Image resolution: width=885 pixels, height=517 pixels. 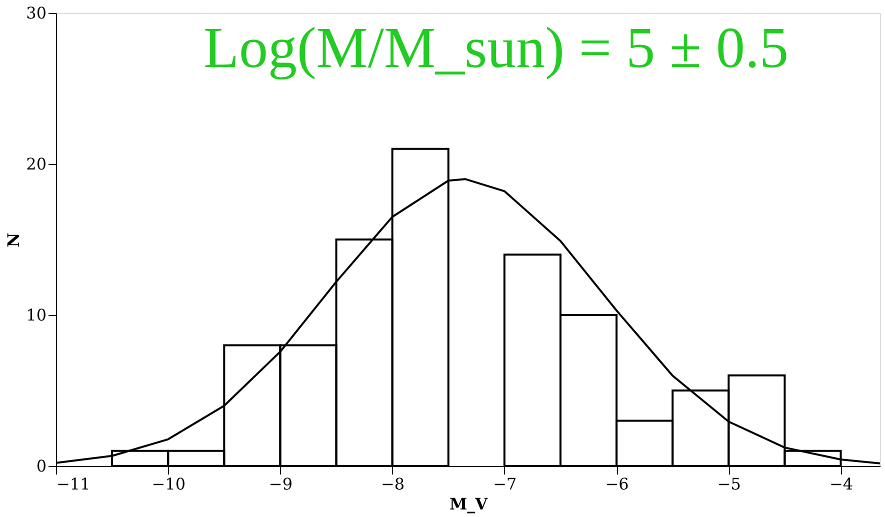 I want to click on annotation: Log(M/M_sun) = 5 ± 0.5, so click(x=496, y=47).